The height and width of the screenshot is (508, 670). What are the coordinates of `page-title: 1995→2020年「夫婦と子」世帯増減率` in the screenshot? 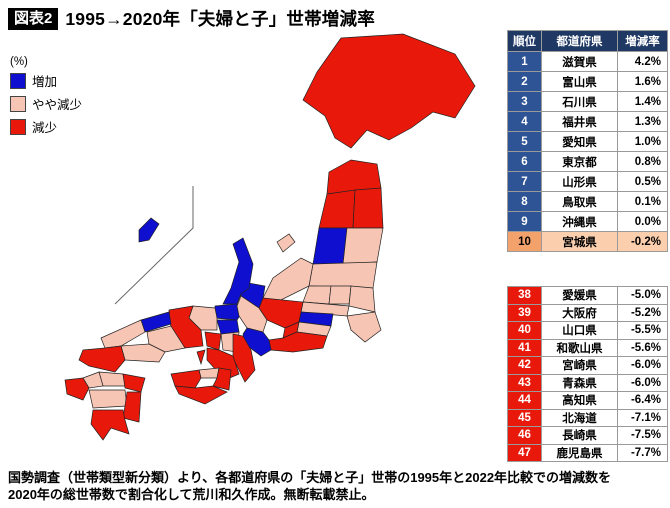 It's located at (220, 19).